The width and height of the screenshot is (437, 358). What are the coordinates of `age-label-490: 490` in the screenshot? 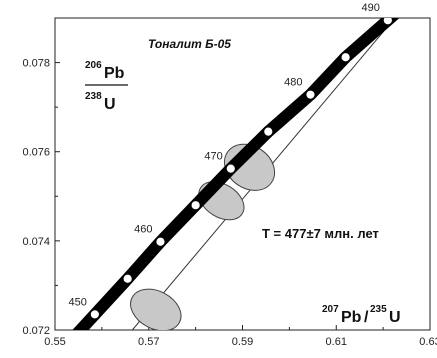 It's located at (370, 8).